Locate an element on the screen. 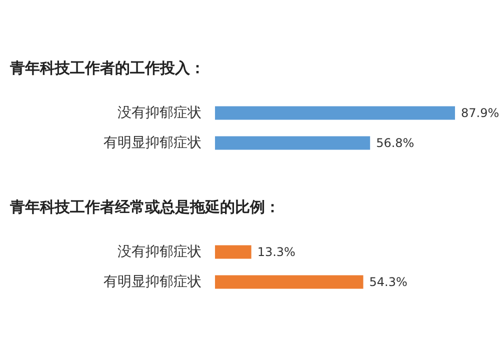  data-label: 87.9% is located at coordinates (480, 113).